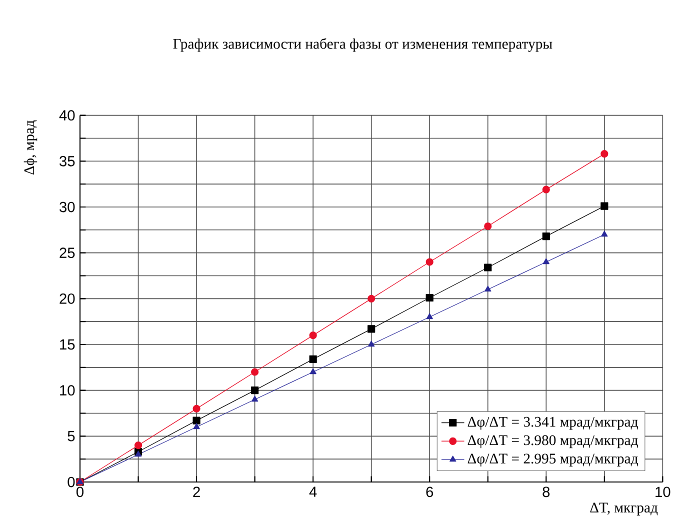 The width and height of the screenshot is (681, 521). I want to click on y-tick-label: 0, so click(71, 482).